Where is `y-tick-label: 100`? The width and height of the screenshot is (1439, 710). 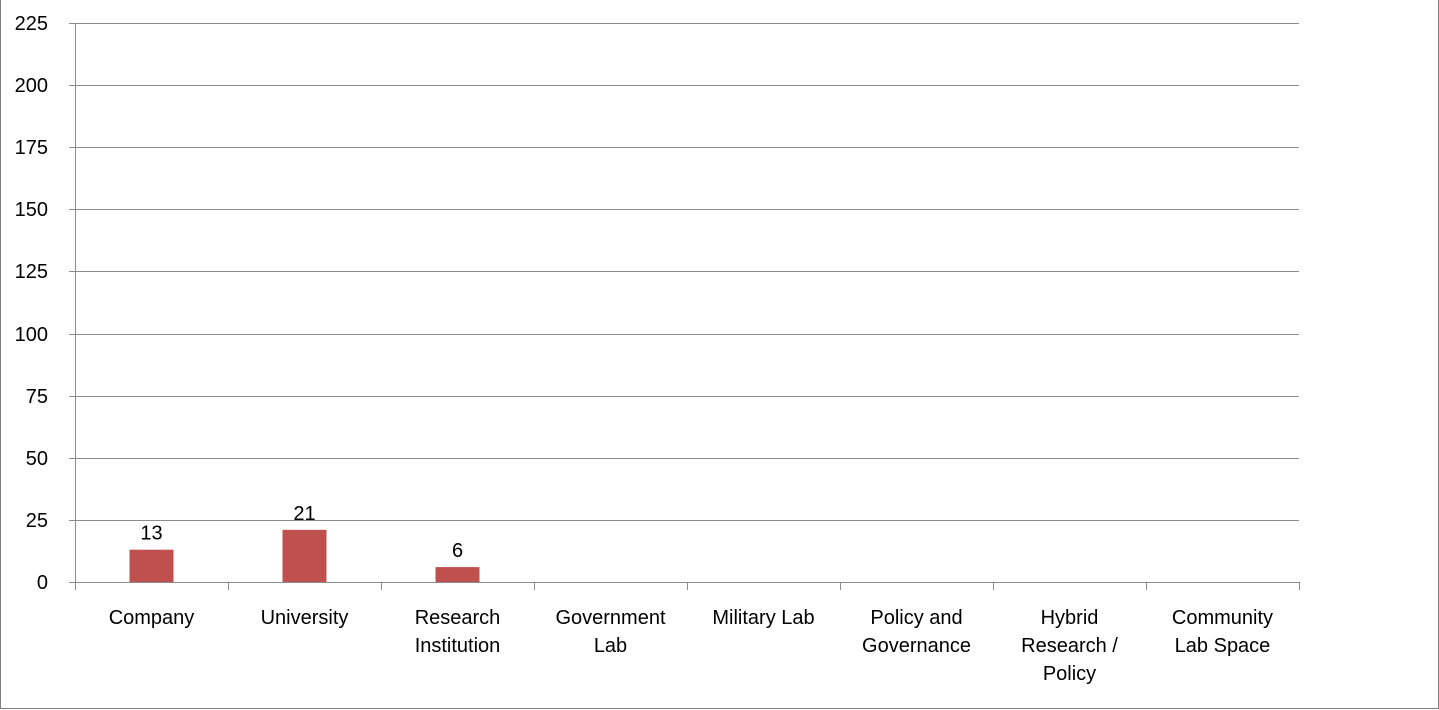
y-tick-label: 100 is located at coordinates (31, 335).